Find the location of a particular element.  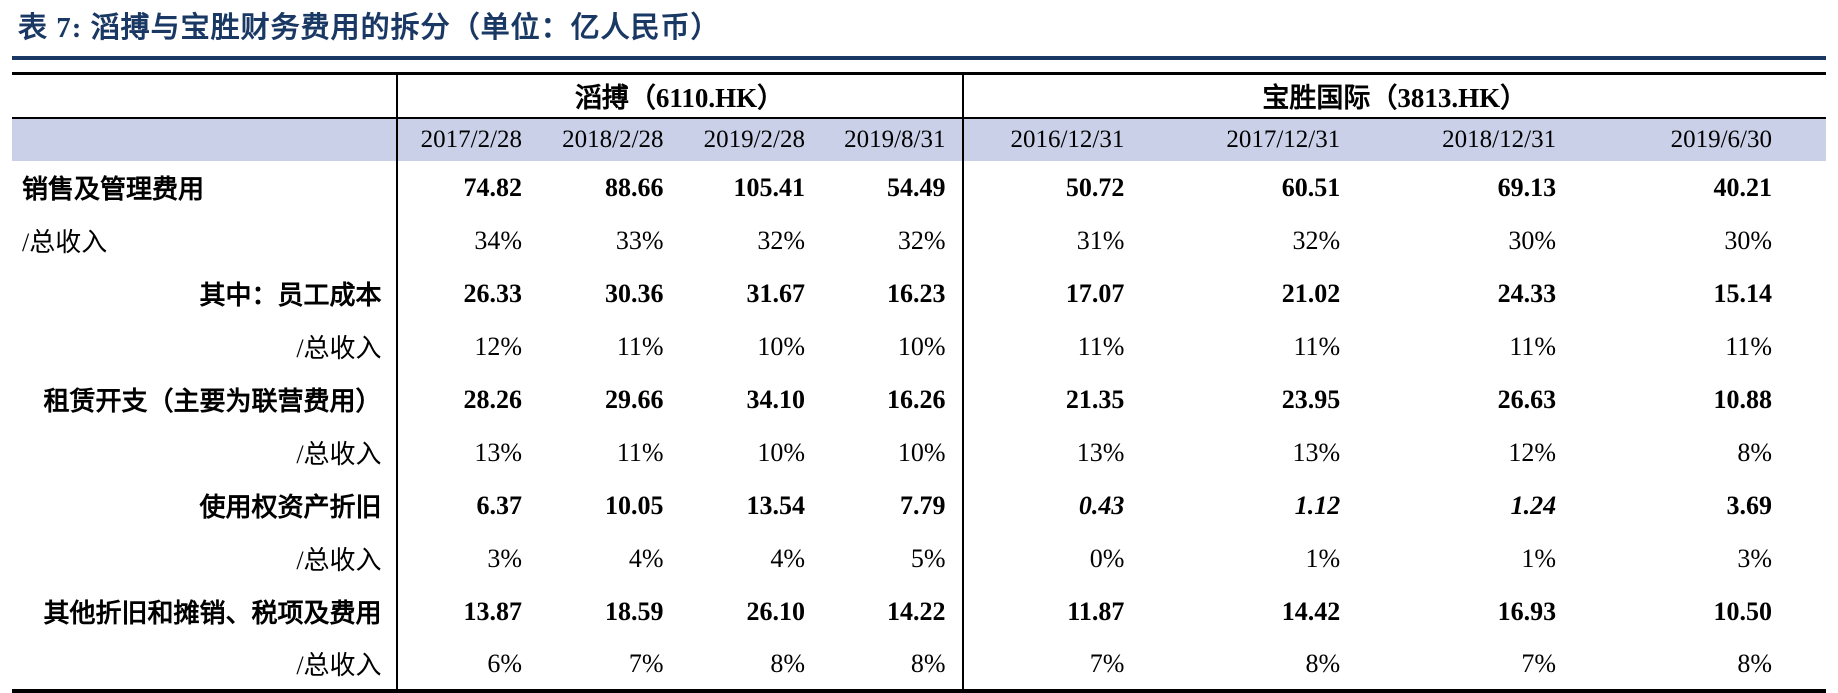

title-rule is located at coordinates (919, 57).